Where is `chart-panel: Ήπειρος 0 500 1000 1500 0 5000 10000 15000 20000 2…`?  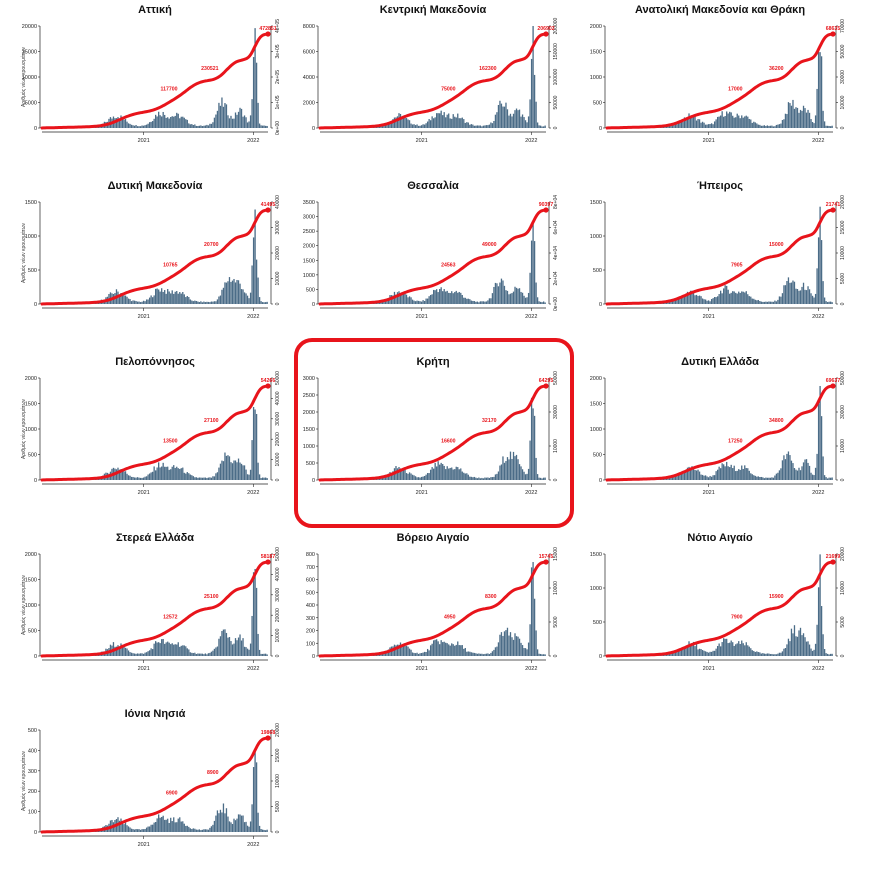 chart-panel: Ήπειρος 0 500 1000 1500 0 5000 10000 15000 20000 2… is located at coordinates (720, 260).